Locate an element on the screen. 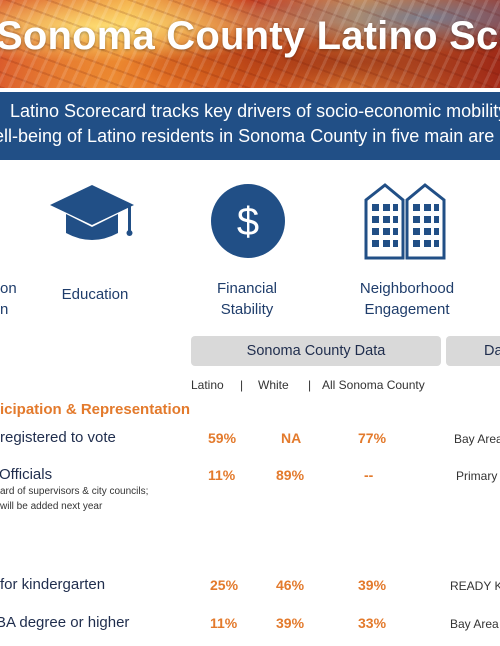 The width and height of the screenshot is (500, 646). value-white: NA is located at coordinates (291, 438).